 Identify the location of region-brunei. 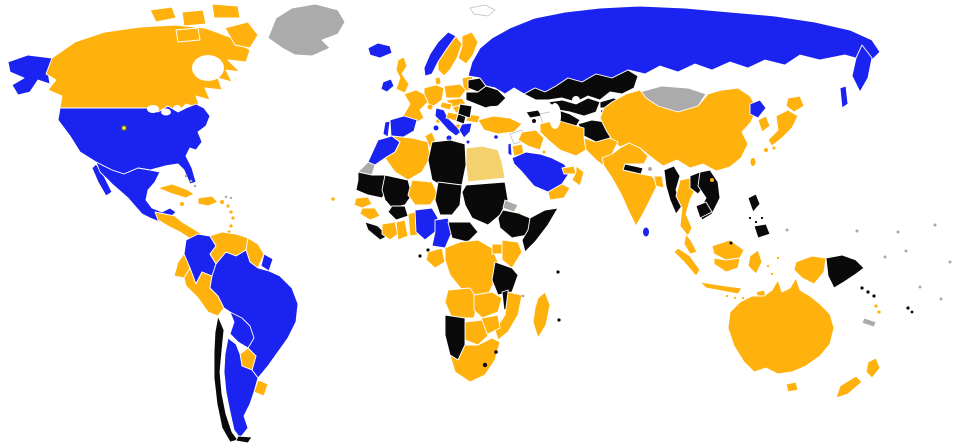
(731, 243).